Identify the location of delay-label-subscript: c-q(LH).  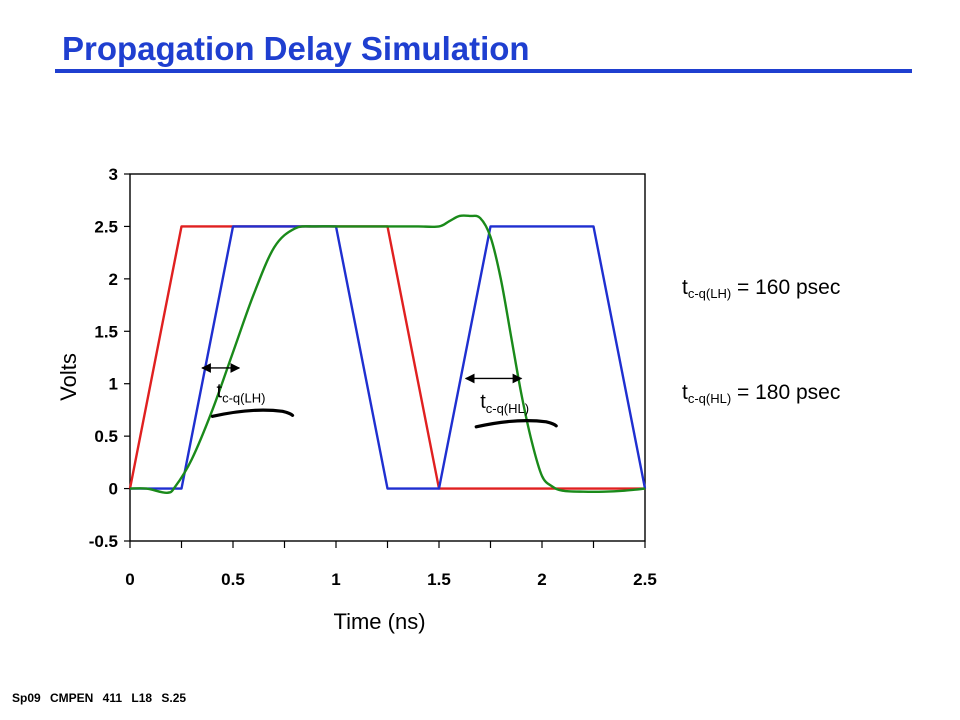
(243, 397).